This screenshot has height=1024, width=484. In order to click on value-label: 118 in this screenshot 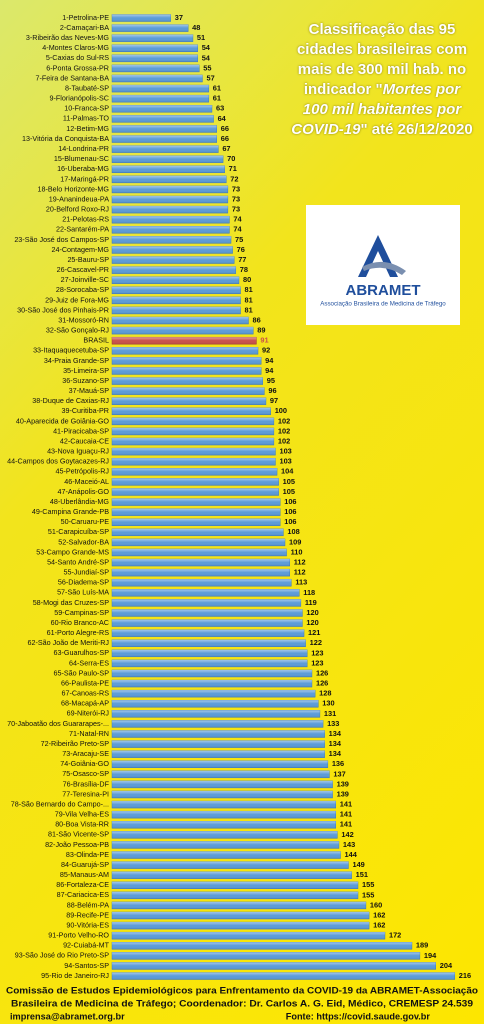, I will do `click(309, 592)`.